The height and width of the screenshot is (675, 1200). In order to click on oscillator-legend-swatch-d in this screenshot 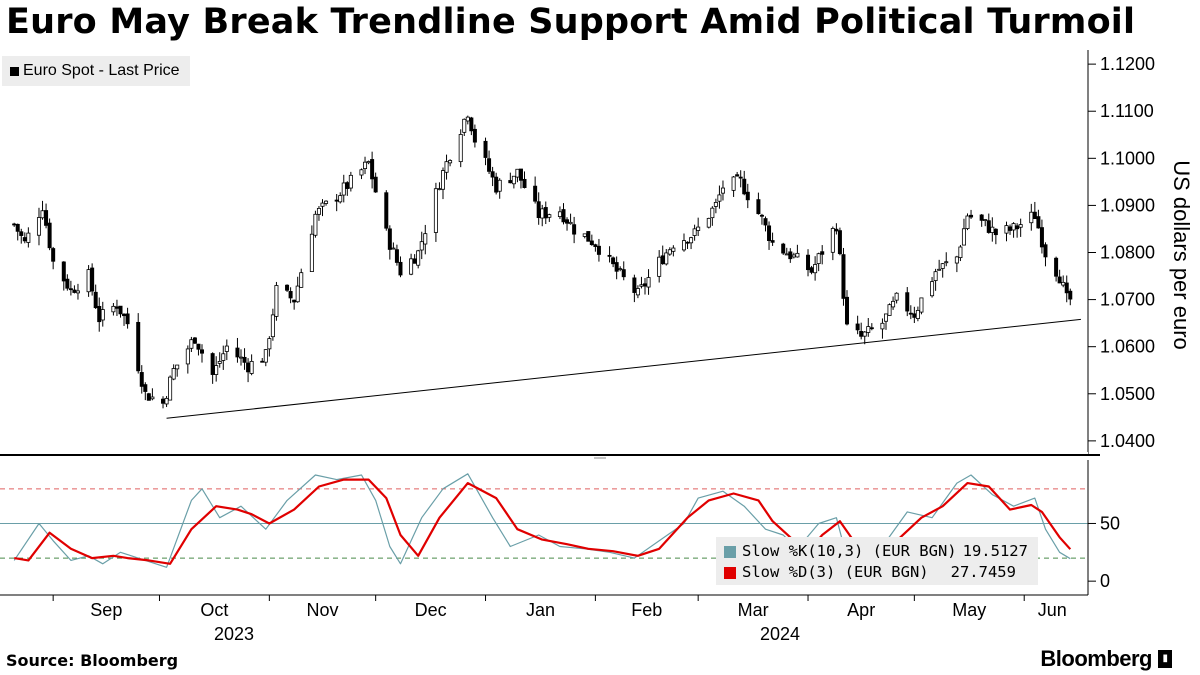, I will do `click(730, 572)`.